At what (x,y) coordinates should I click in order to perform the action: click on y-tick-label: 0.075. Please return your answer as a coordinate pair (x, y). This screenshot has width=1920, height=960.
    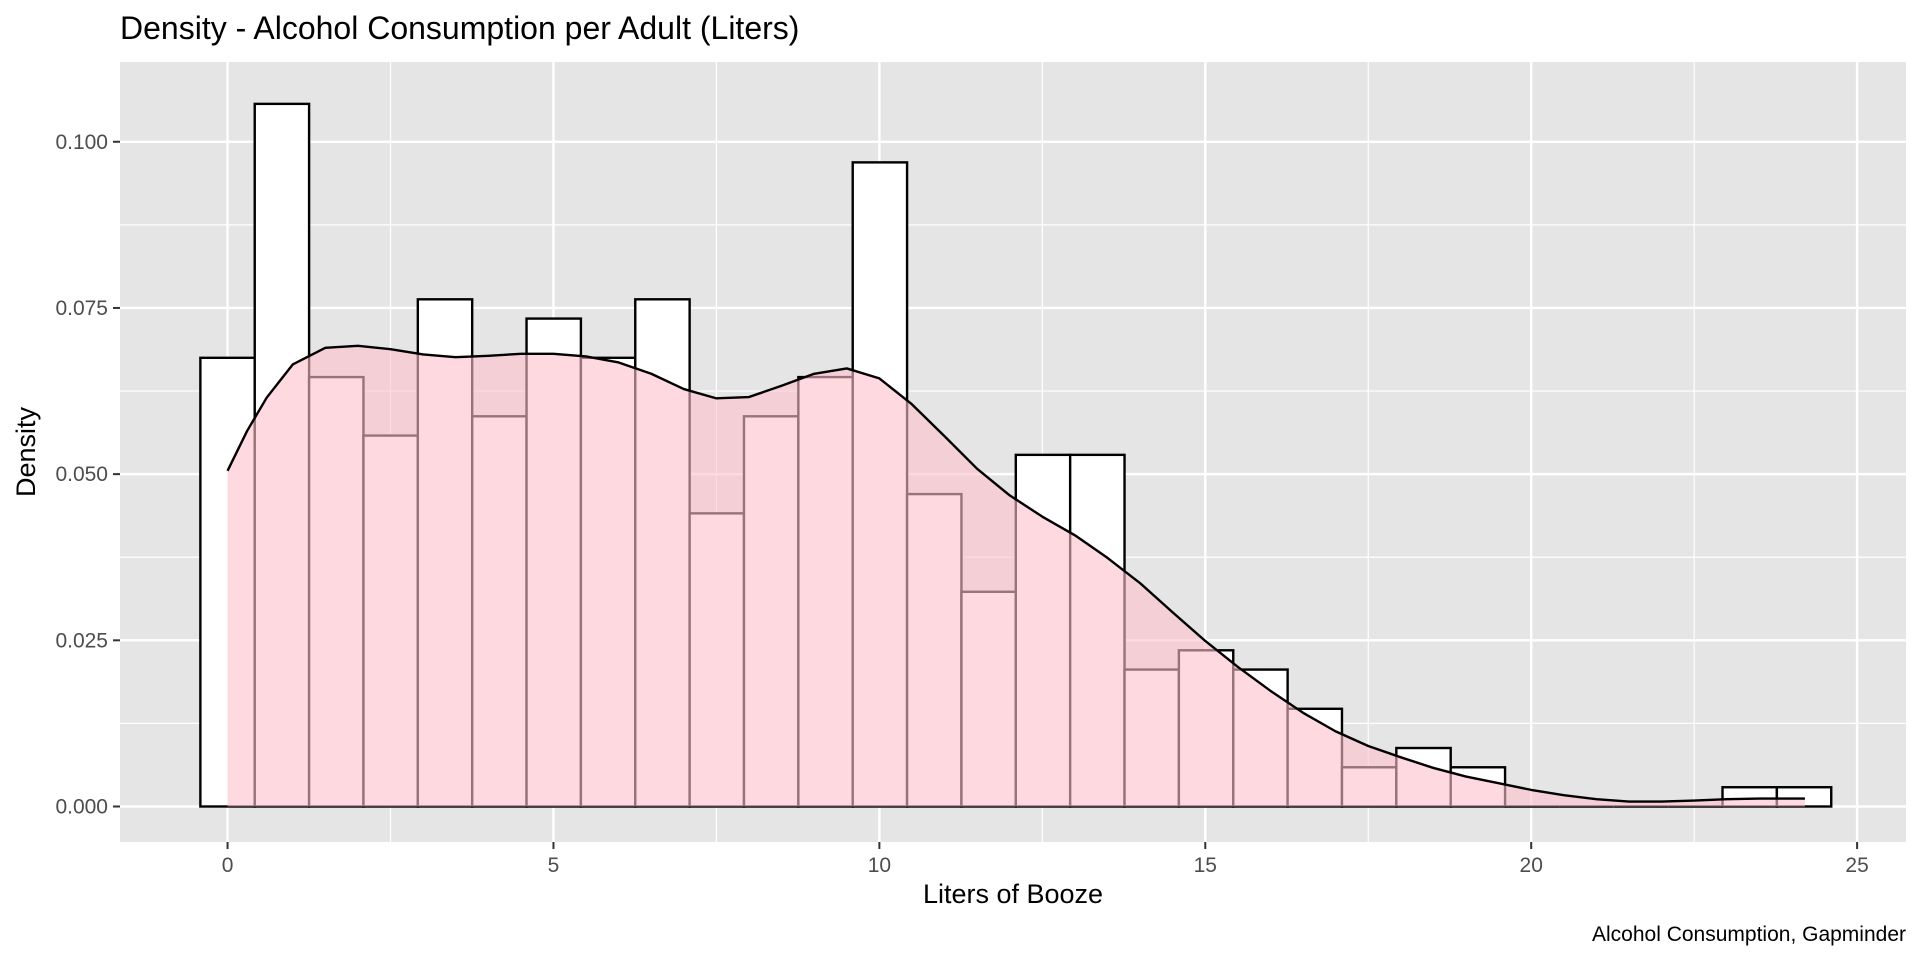
    Looking at the image, I should click on (81, 308).